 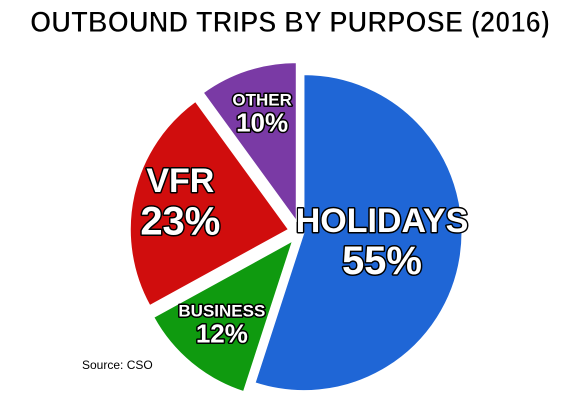 What do you see at coordinates (382, 261) in the screenshot?
I see `value-label: 55%` at bounding box center [382, 261].